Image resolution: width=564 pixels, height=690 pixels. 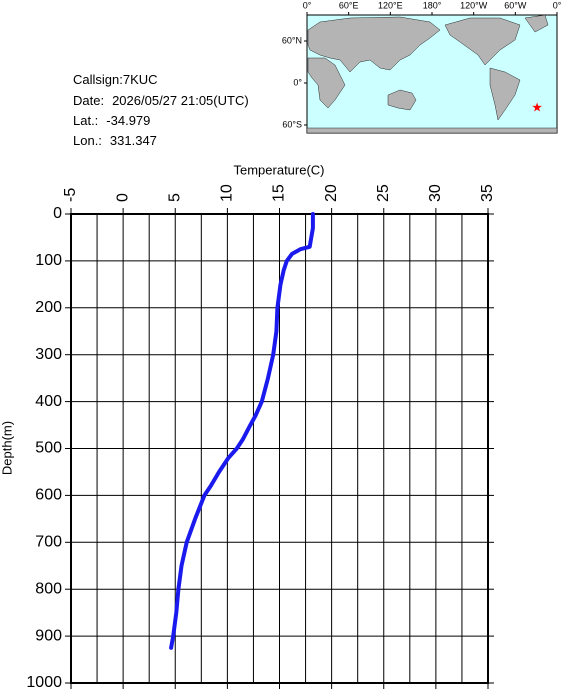 I want to click on map-lat-label: 60°N, so click(x=292, y=40).